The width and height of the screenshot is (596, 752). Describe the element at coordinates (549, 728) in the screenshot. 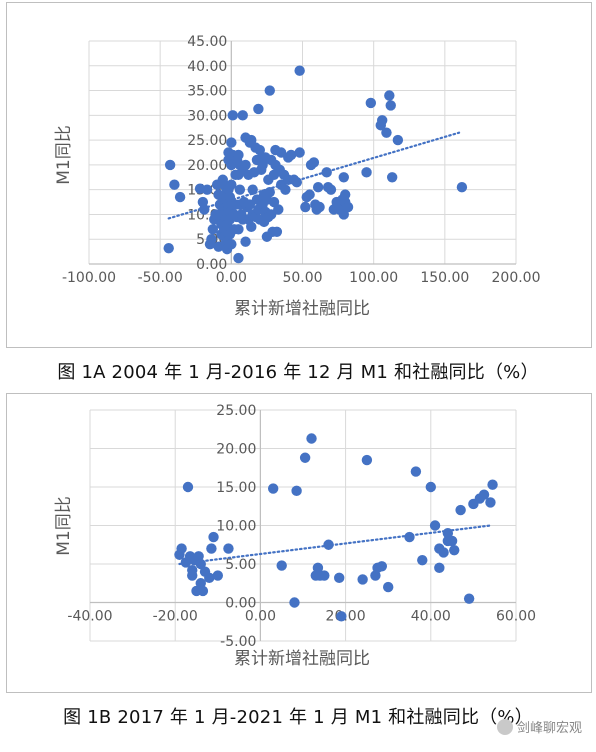

I see `watermark-text: 剑峰聊宏观` at that location.